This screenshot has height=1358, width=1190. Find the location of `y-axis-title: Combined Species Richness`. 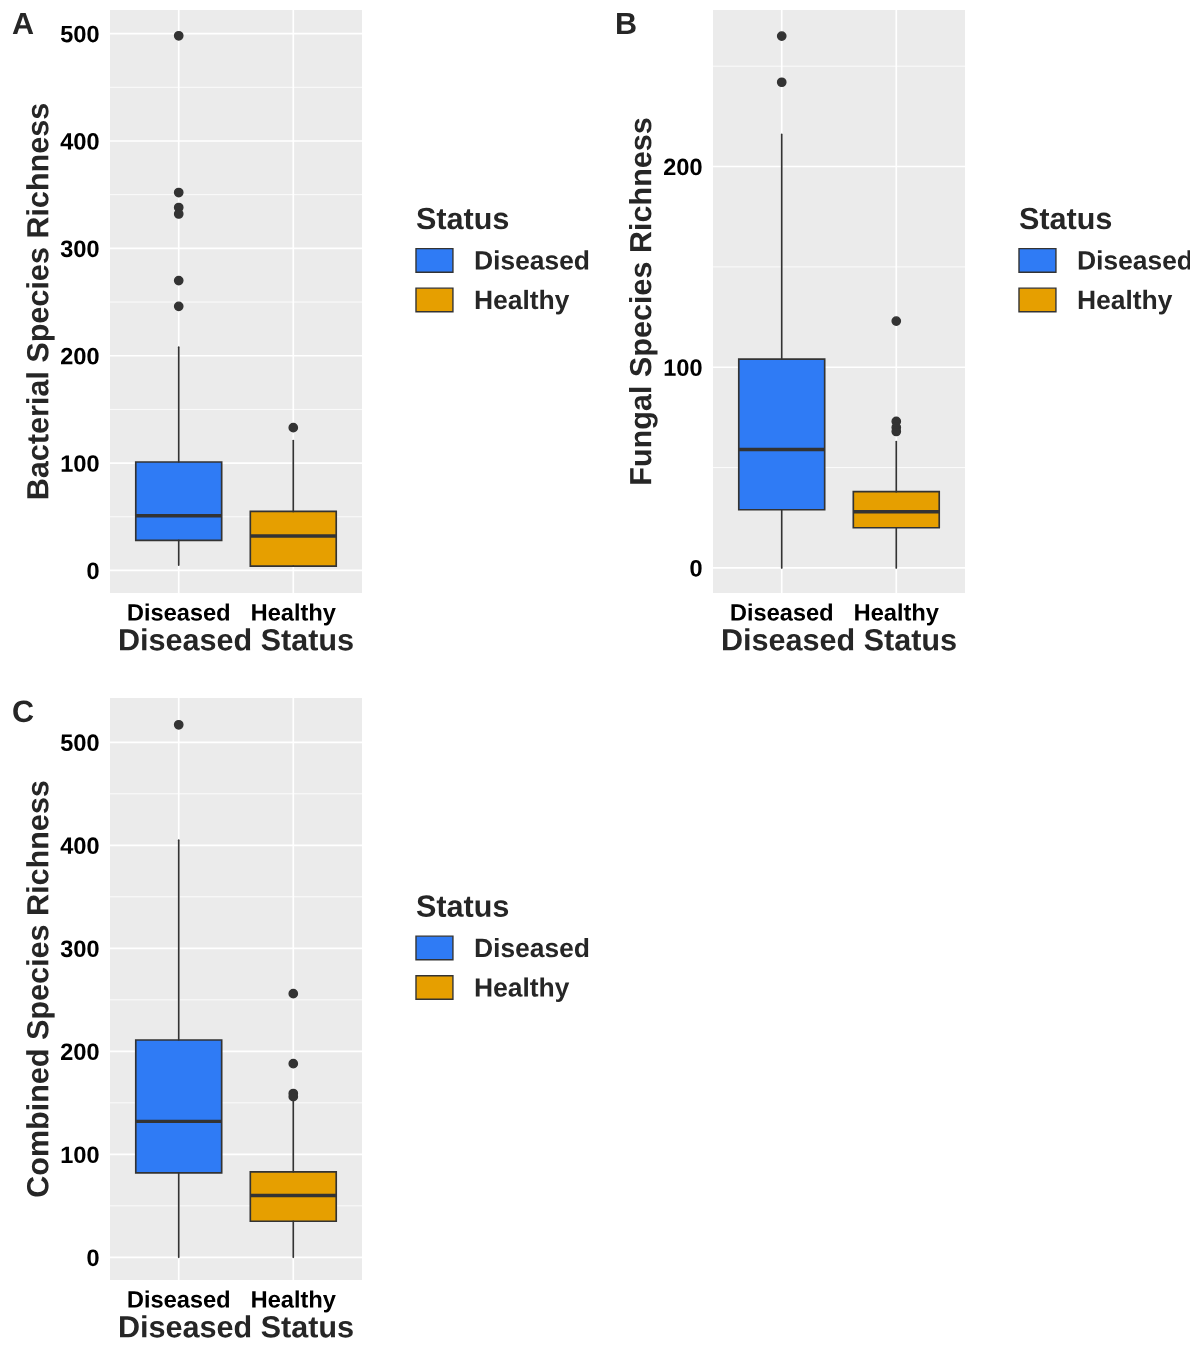

y-axis-title: Combined Species Richness is located at coordinates (40, 989).